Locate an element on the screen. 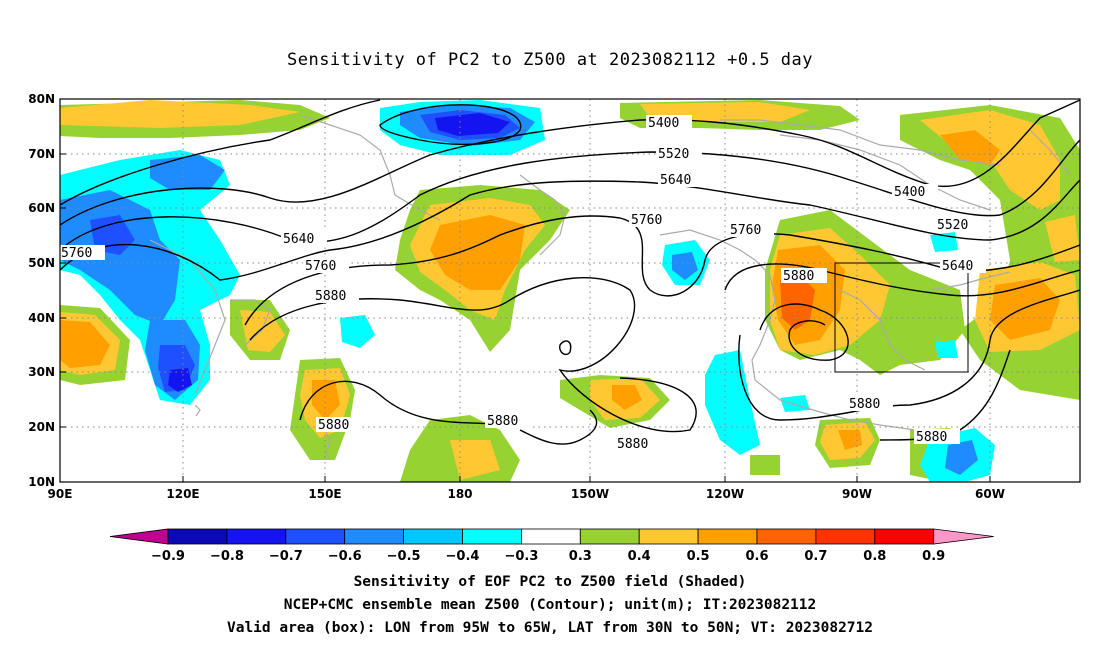  contour-label-5640-a: 5640 is located at coordinates (681, 180).